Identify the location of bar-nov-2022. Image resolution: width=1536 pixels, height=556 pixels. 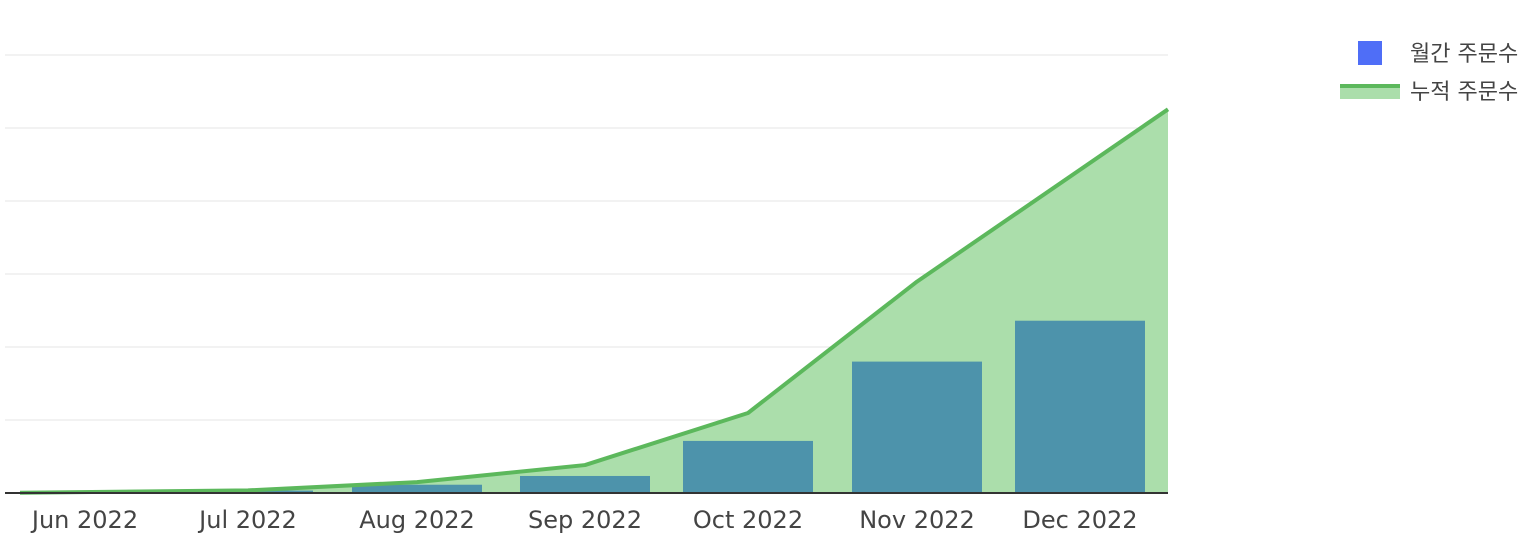
(917, 427).